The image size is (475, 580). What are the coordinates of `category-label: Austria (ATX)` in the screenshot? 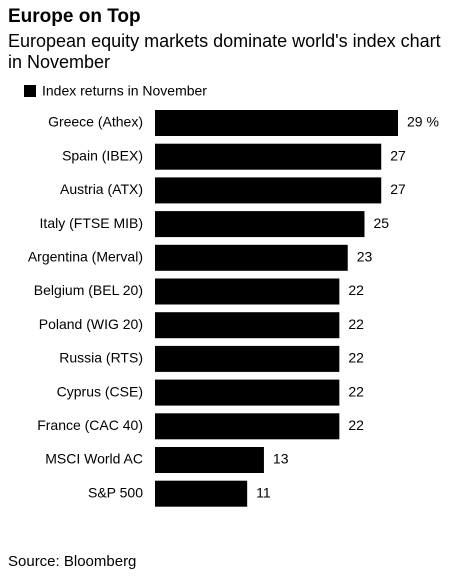 It's located at (101, 189).